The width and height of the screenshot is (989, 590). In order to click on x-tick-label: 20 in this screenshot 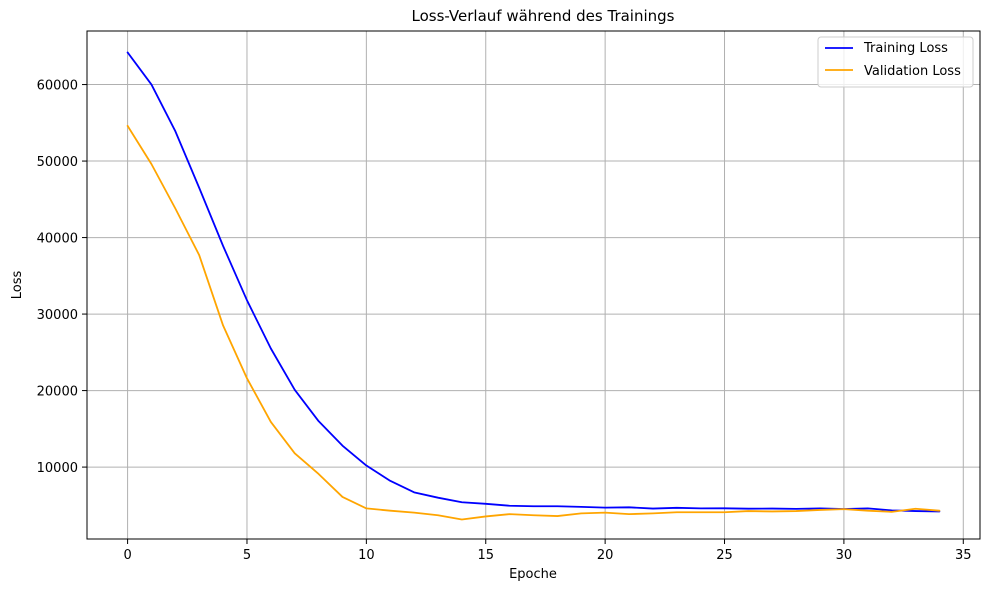, I will do `click(605, 555)`.